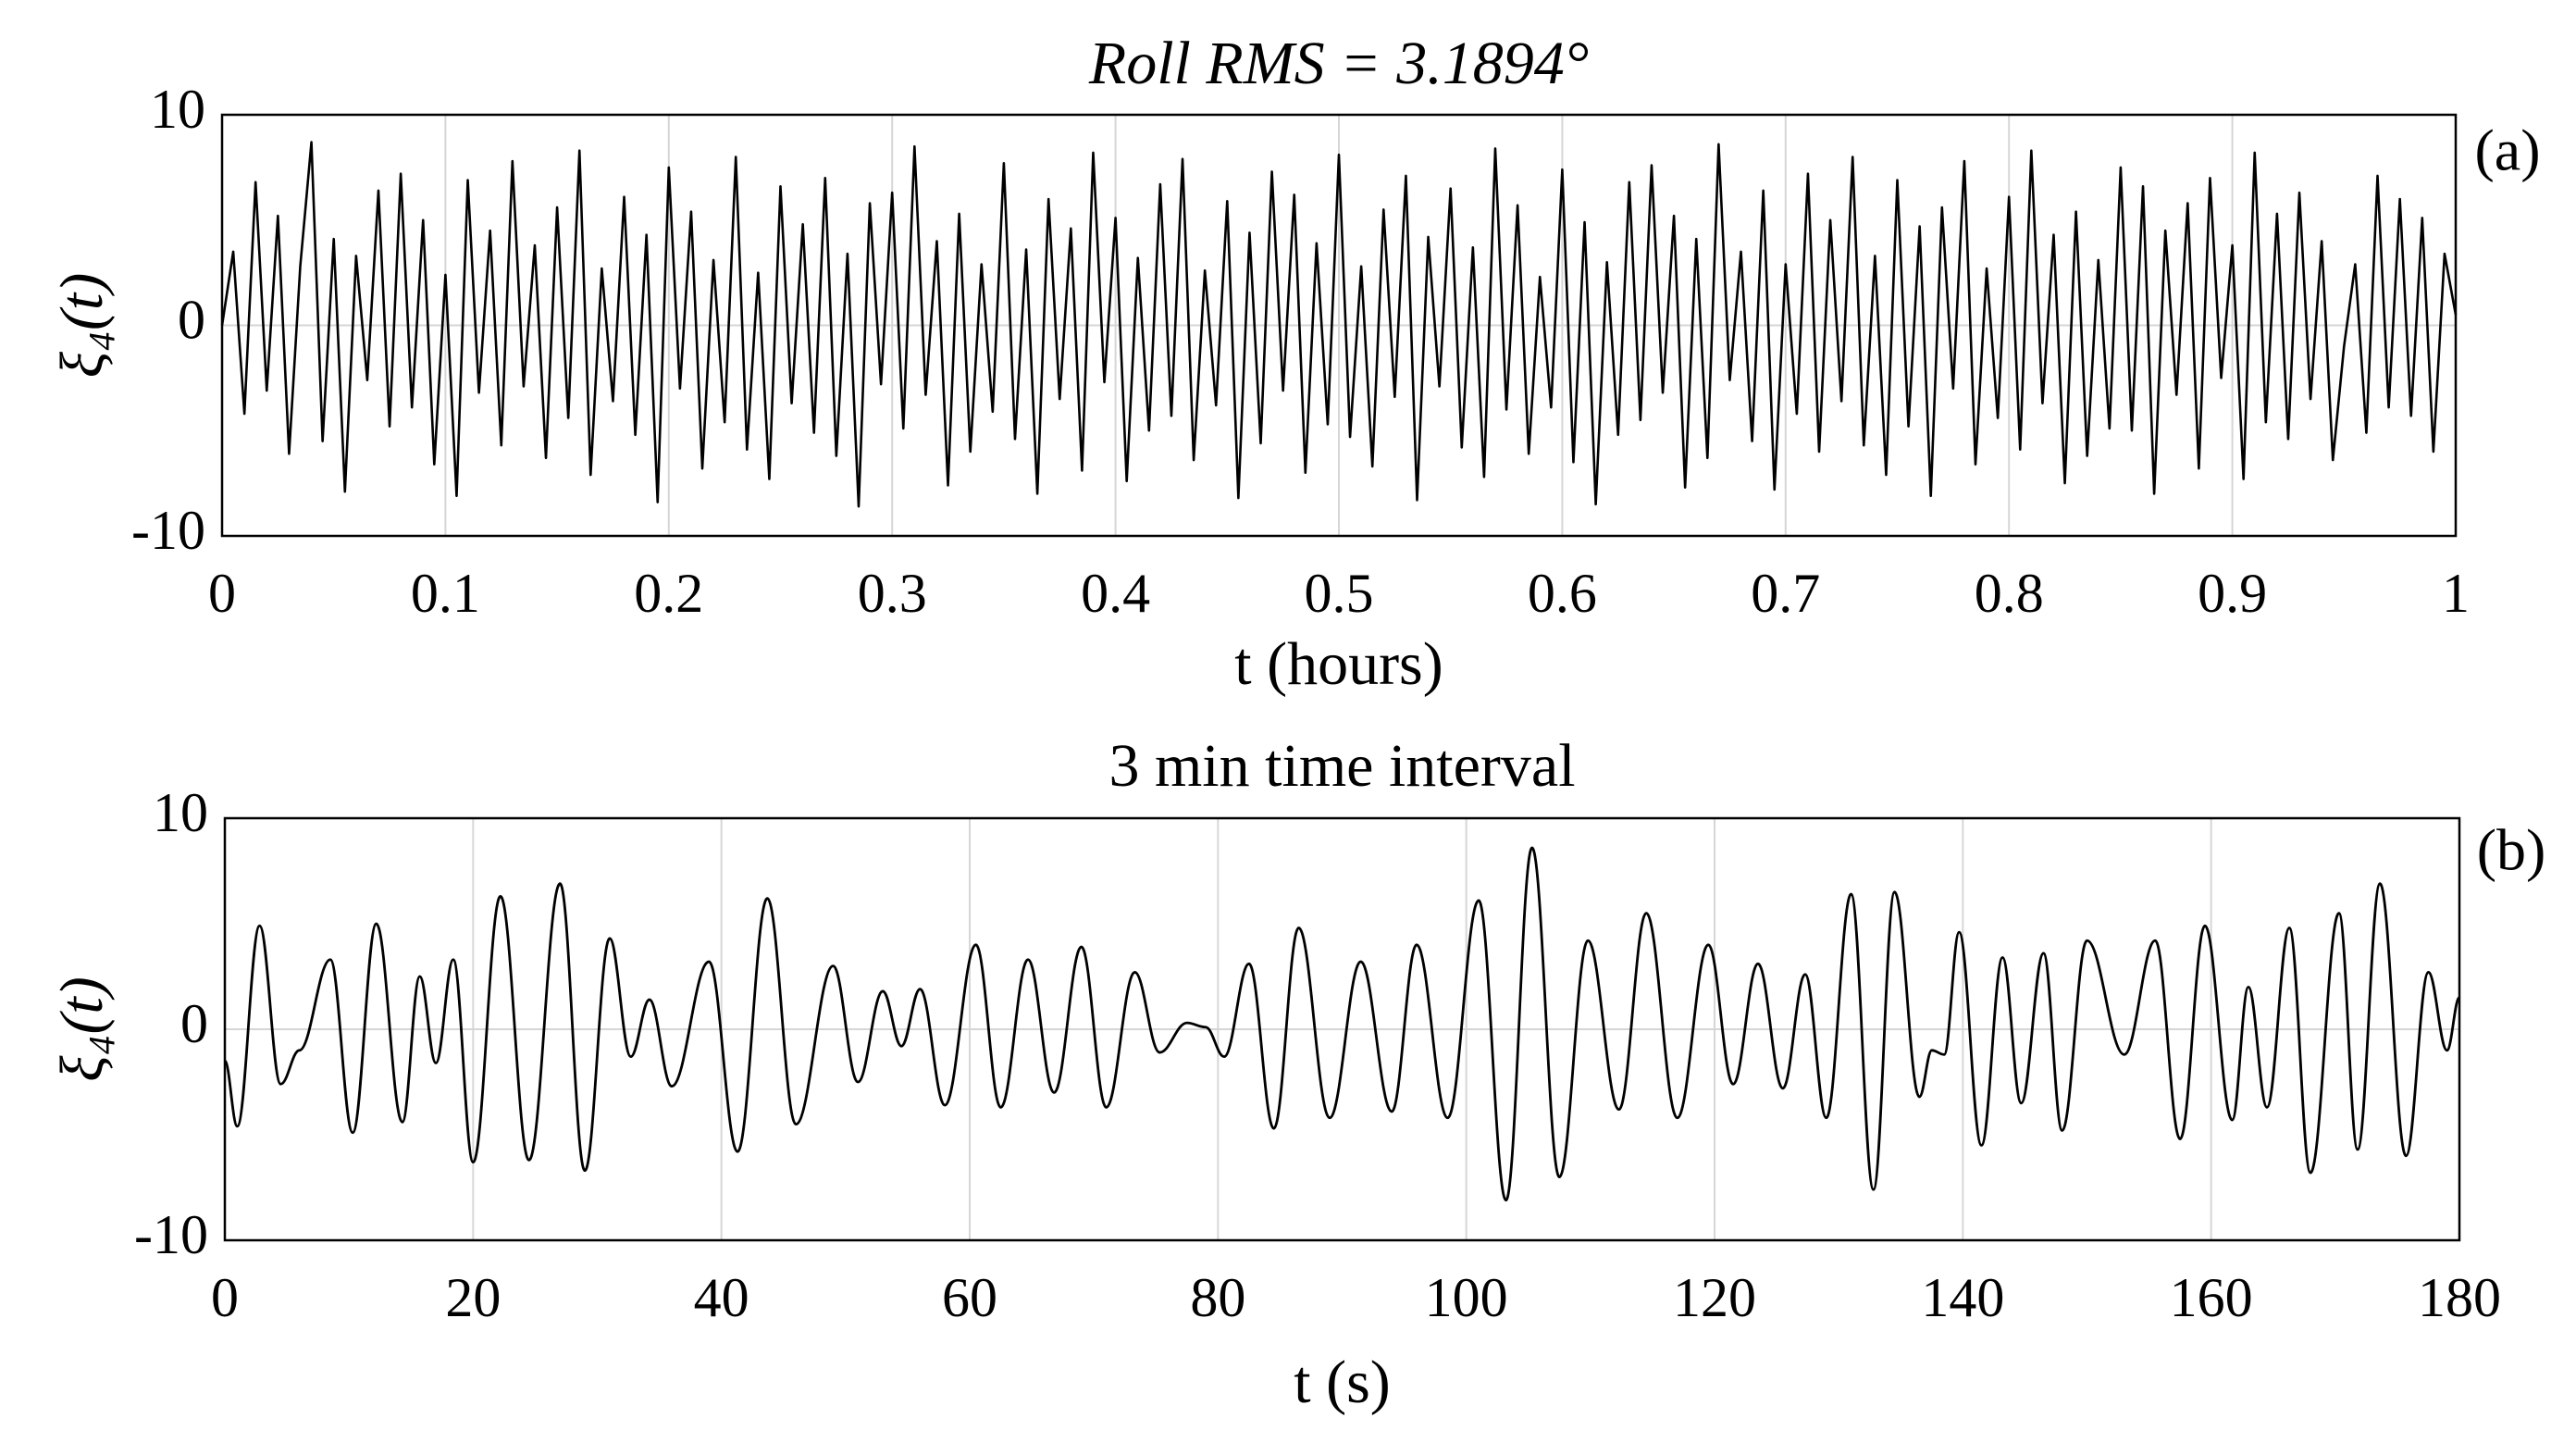 The image size is (2576, 1455). I want to click on panel-label: (a), so click(2507, 150).